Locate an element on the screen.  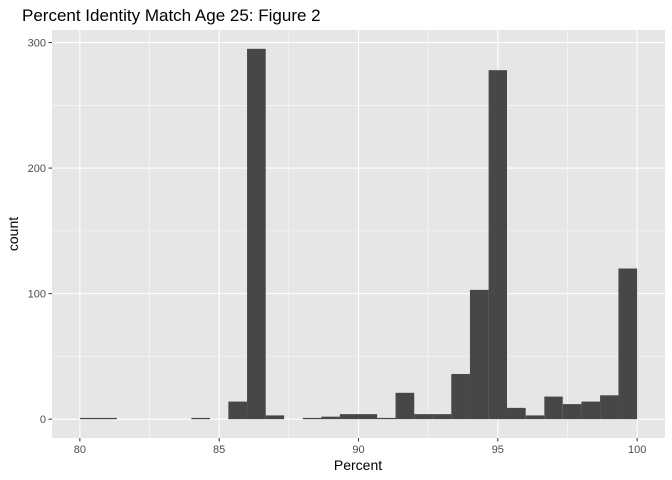
x-tick-label: 80 is located at coordinates (80, 450).